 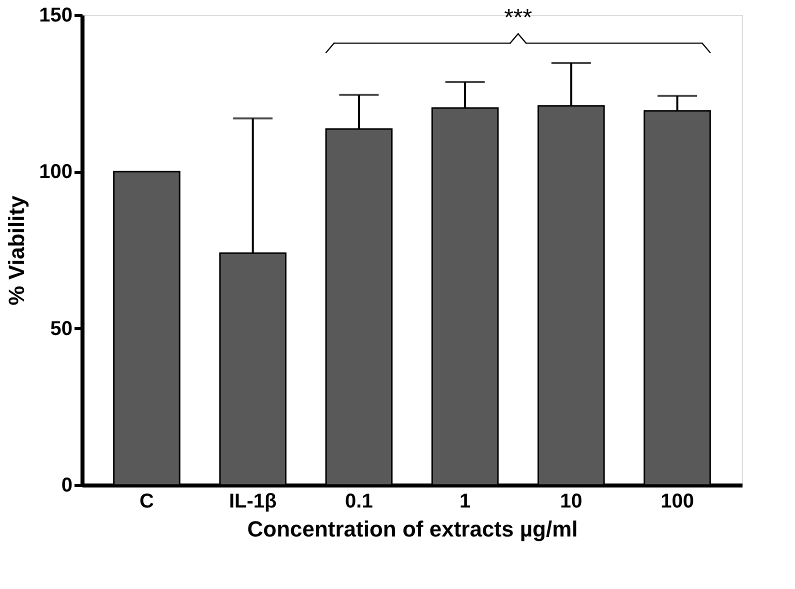 I want to click on y-tick-label: 0, so click(x=66, y=485).